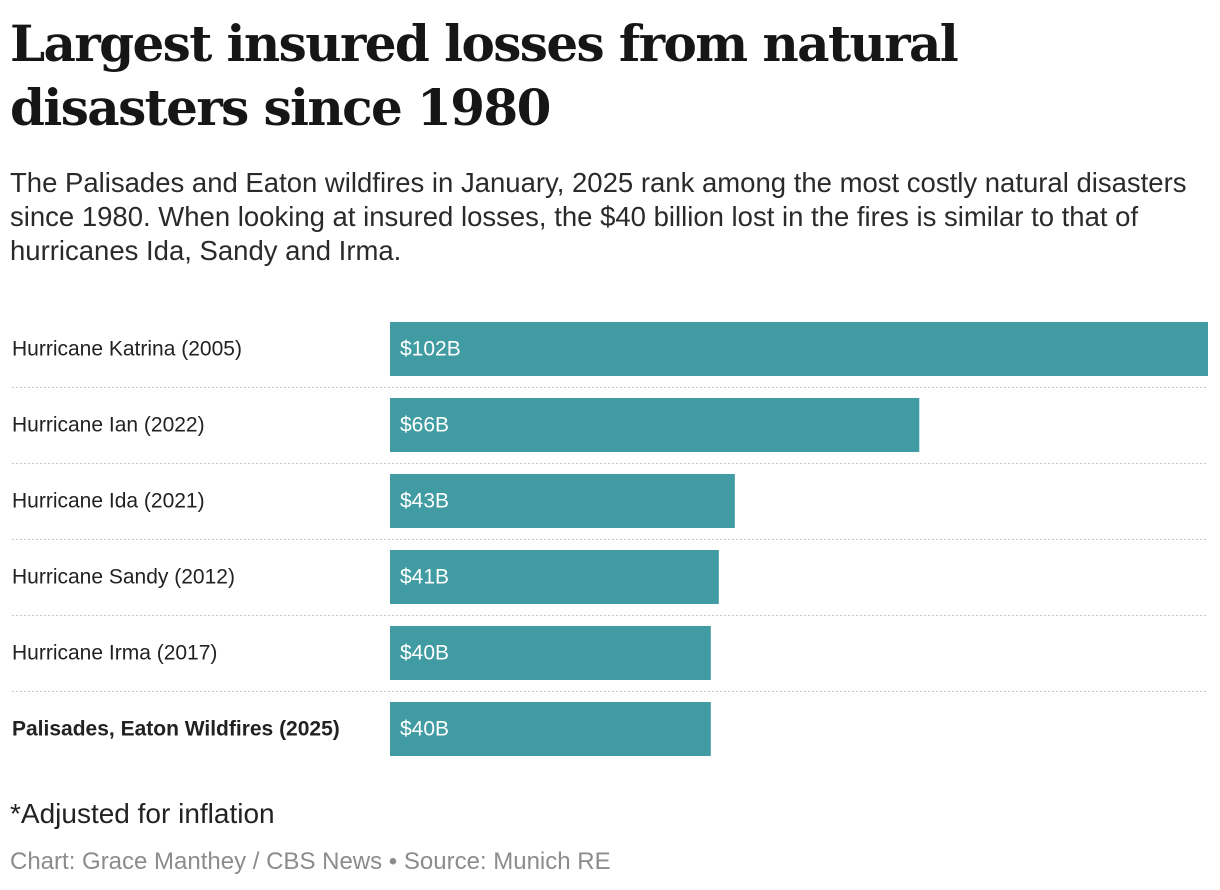 This screenshot has width=1220, height=890. What do you see at coordinates (108, 501) in the screenshot?
I see `category-label: Hurricane Ida (2021)` at bounding box center [108, 501].